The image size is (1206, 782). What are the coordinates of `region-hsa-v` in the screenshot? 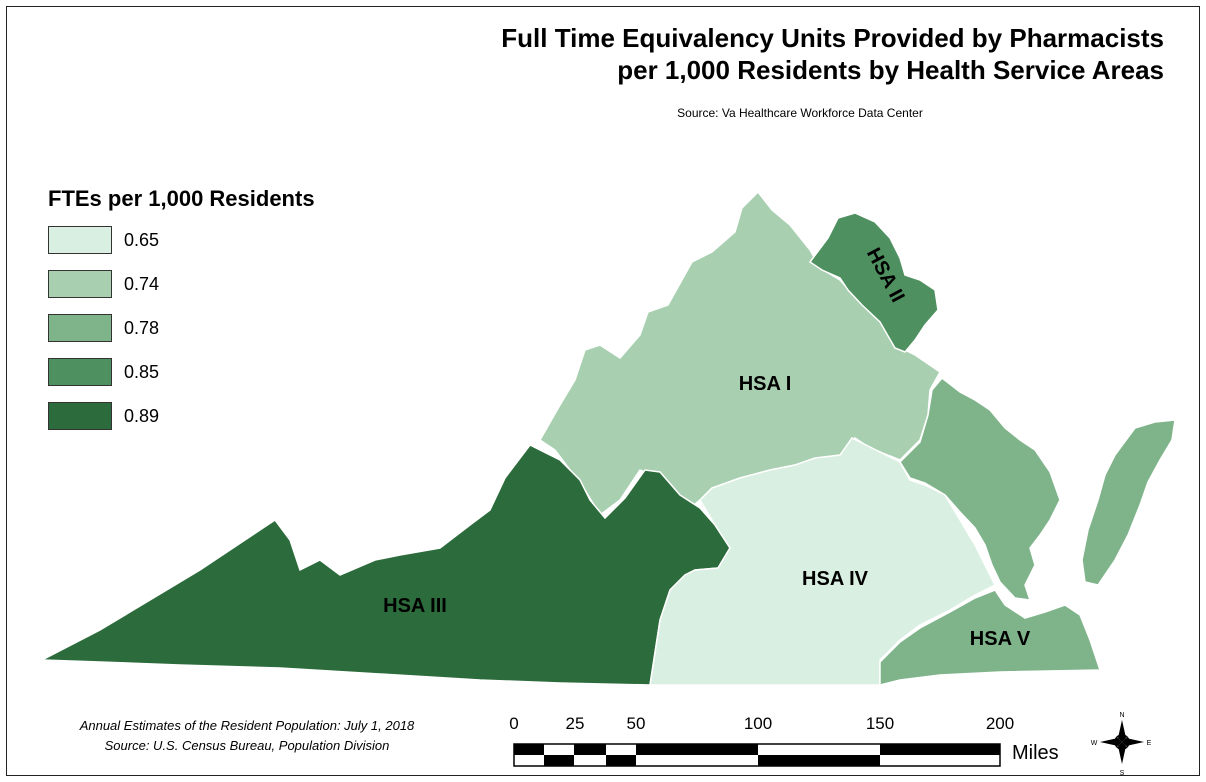 It's located at (990, 637).